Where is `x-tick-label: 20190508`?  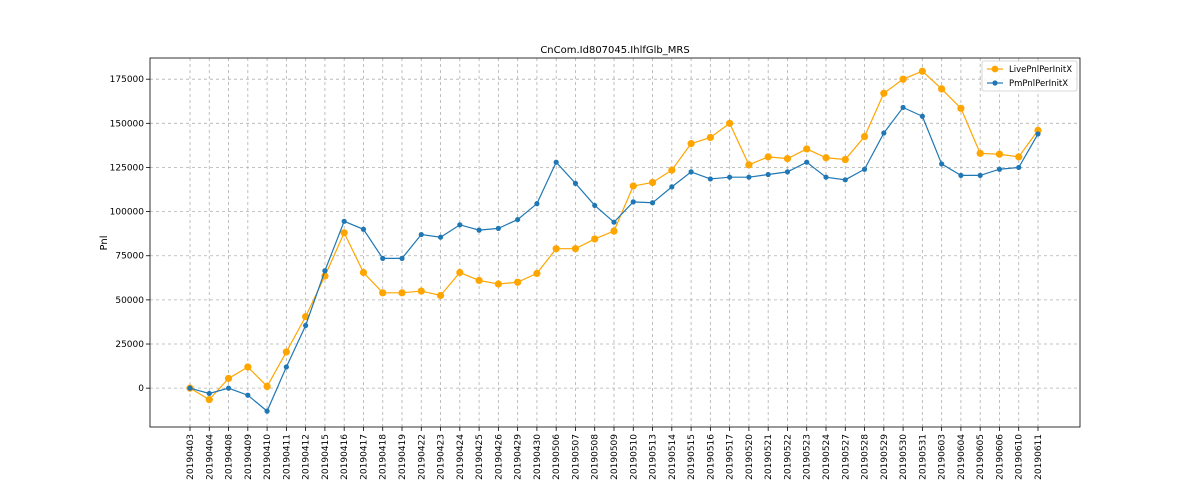 x-tick-label: 20190508 is located at coordinates (596, 457).